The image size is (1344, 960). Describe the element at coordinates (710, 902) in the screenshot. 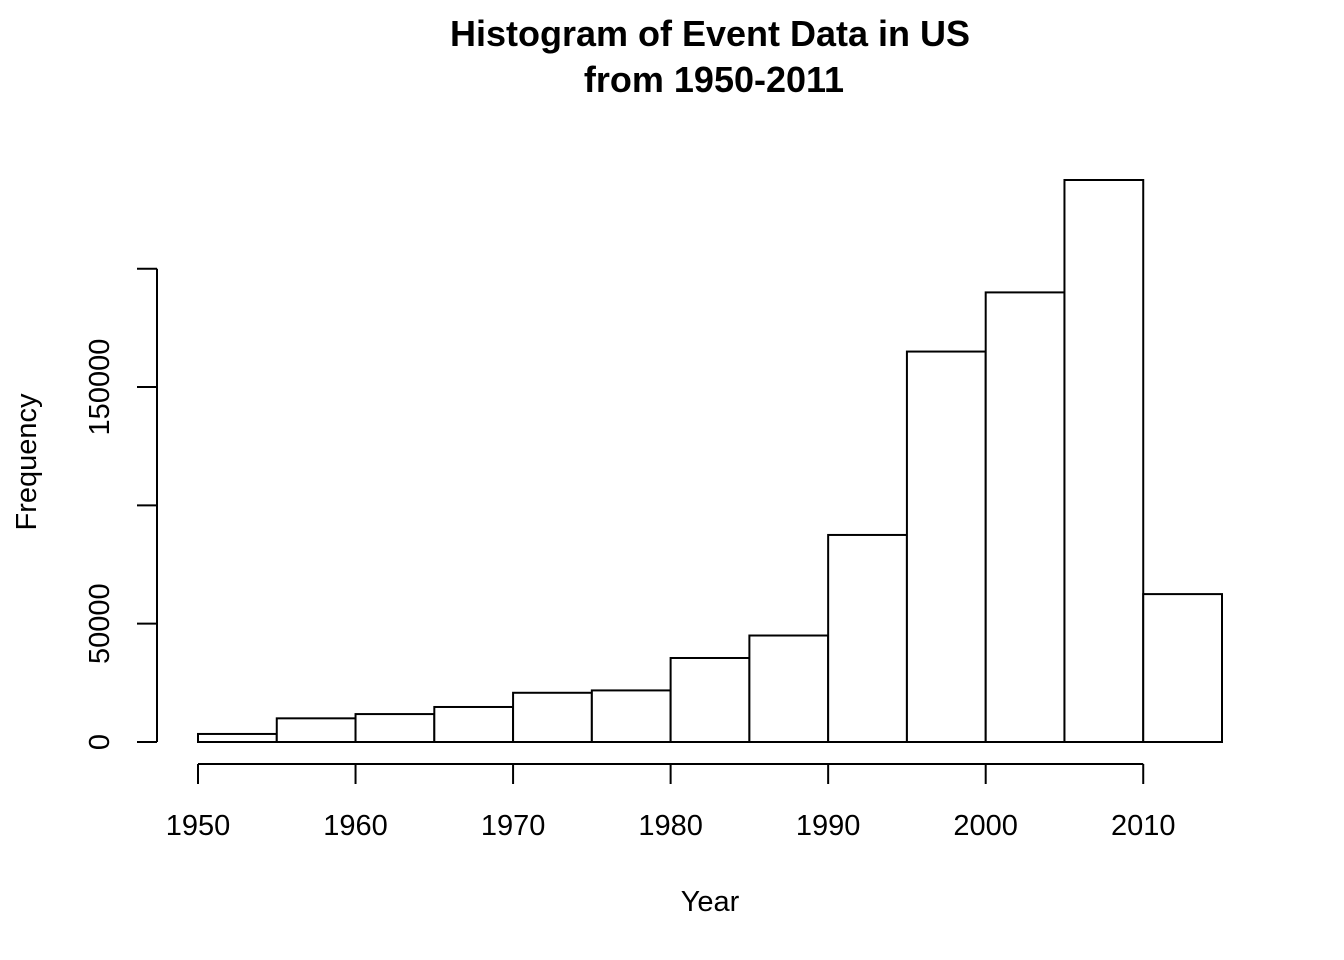

I see `x-axis-title: Year` at that location.